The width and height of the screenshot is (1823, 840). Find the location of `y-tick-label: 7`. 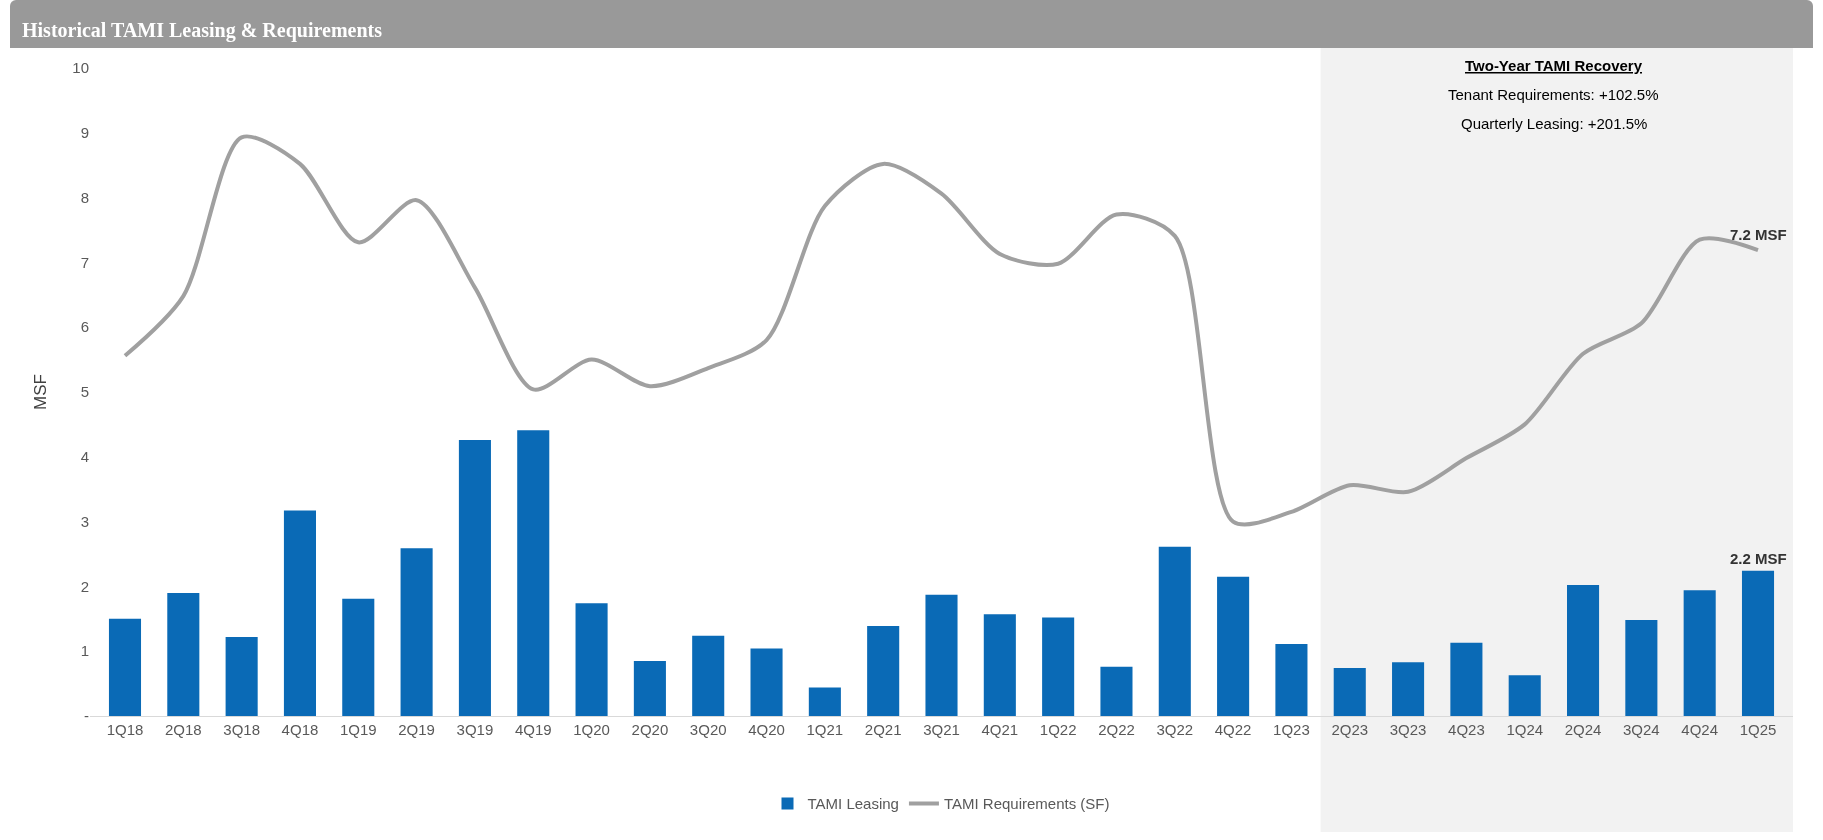

y-tick-label: 7 is located at coordinates (84, 262).